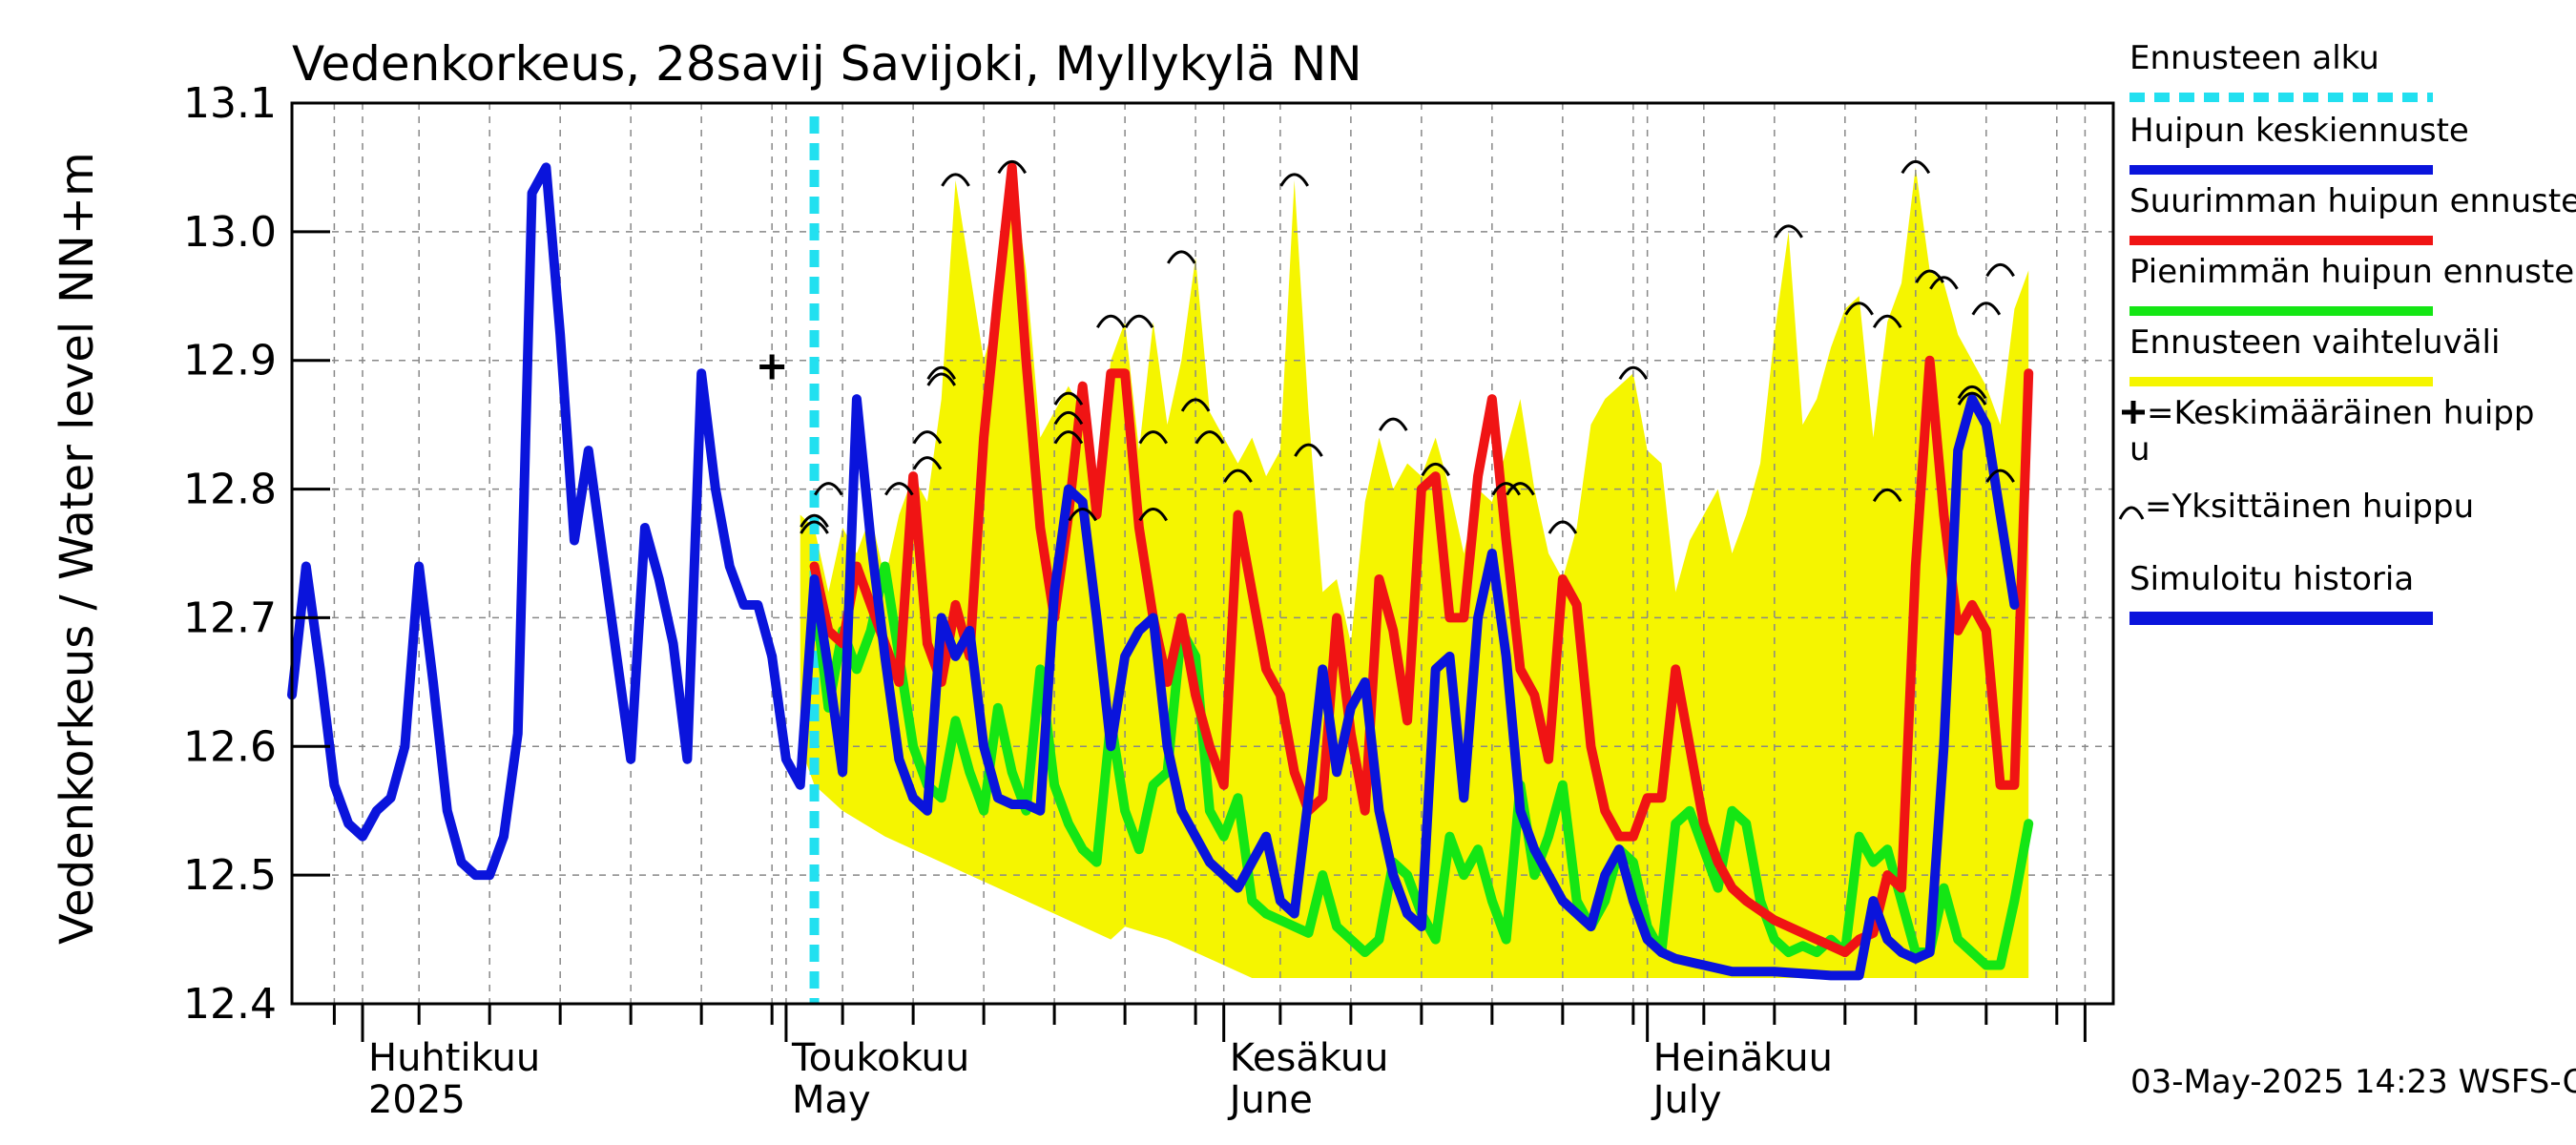 Image resolution: width=2576 pixels, height=1145 pixels. What do you see at coordinates (2131, 513) in the screenshot?
I see `legend-arc-icon` at bounding box center [2131, 513].